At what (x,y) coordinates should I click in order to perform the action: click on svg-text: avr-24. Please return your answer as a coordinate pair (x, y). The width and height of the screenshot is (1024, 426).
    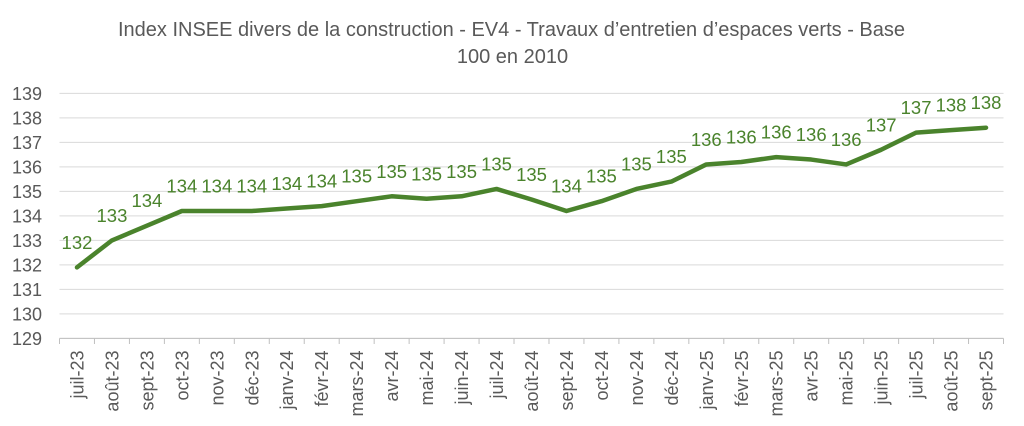
    Looking at the image, I should click on (392, 376).